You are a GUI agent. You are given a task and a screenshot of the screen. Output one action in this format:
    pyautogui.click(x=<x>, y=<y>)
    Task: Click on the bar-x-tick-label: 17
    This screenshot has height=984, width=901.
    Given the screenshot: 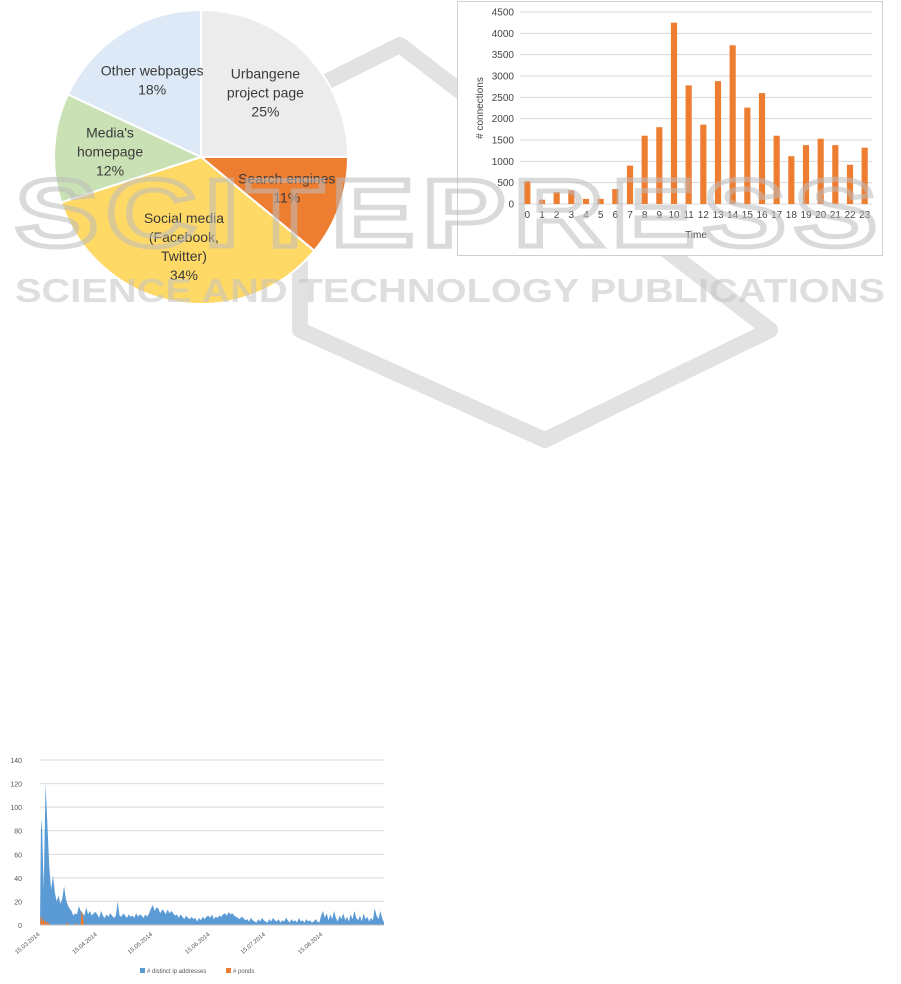 What is the action you would take?
    pyautogui.click(x=777, y=215)
    